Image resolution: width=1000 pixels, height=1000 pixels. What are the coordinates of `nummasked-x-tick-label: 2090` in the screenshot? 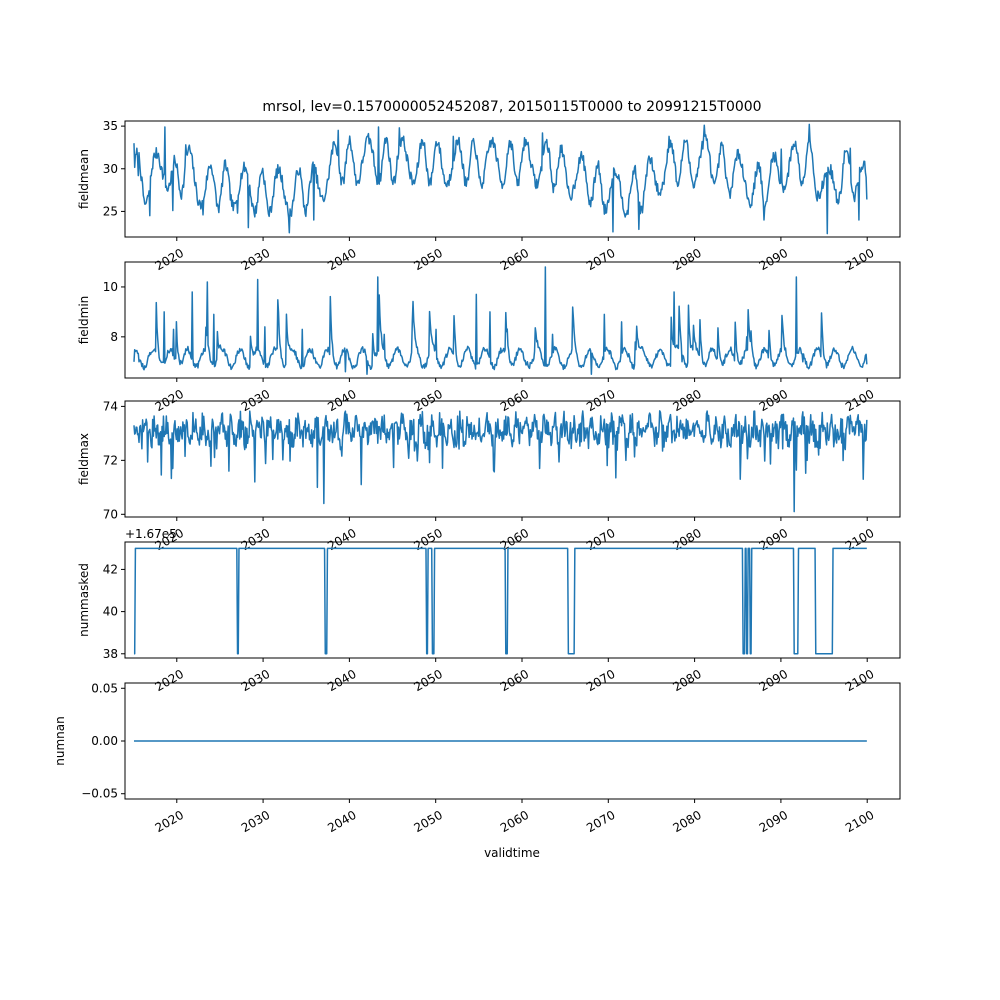 It's located at (773, 680).